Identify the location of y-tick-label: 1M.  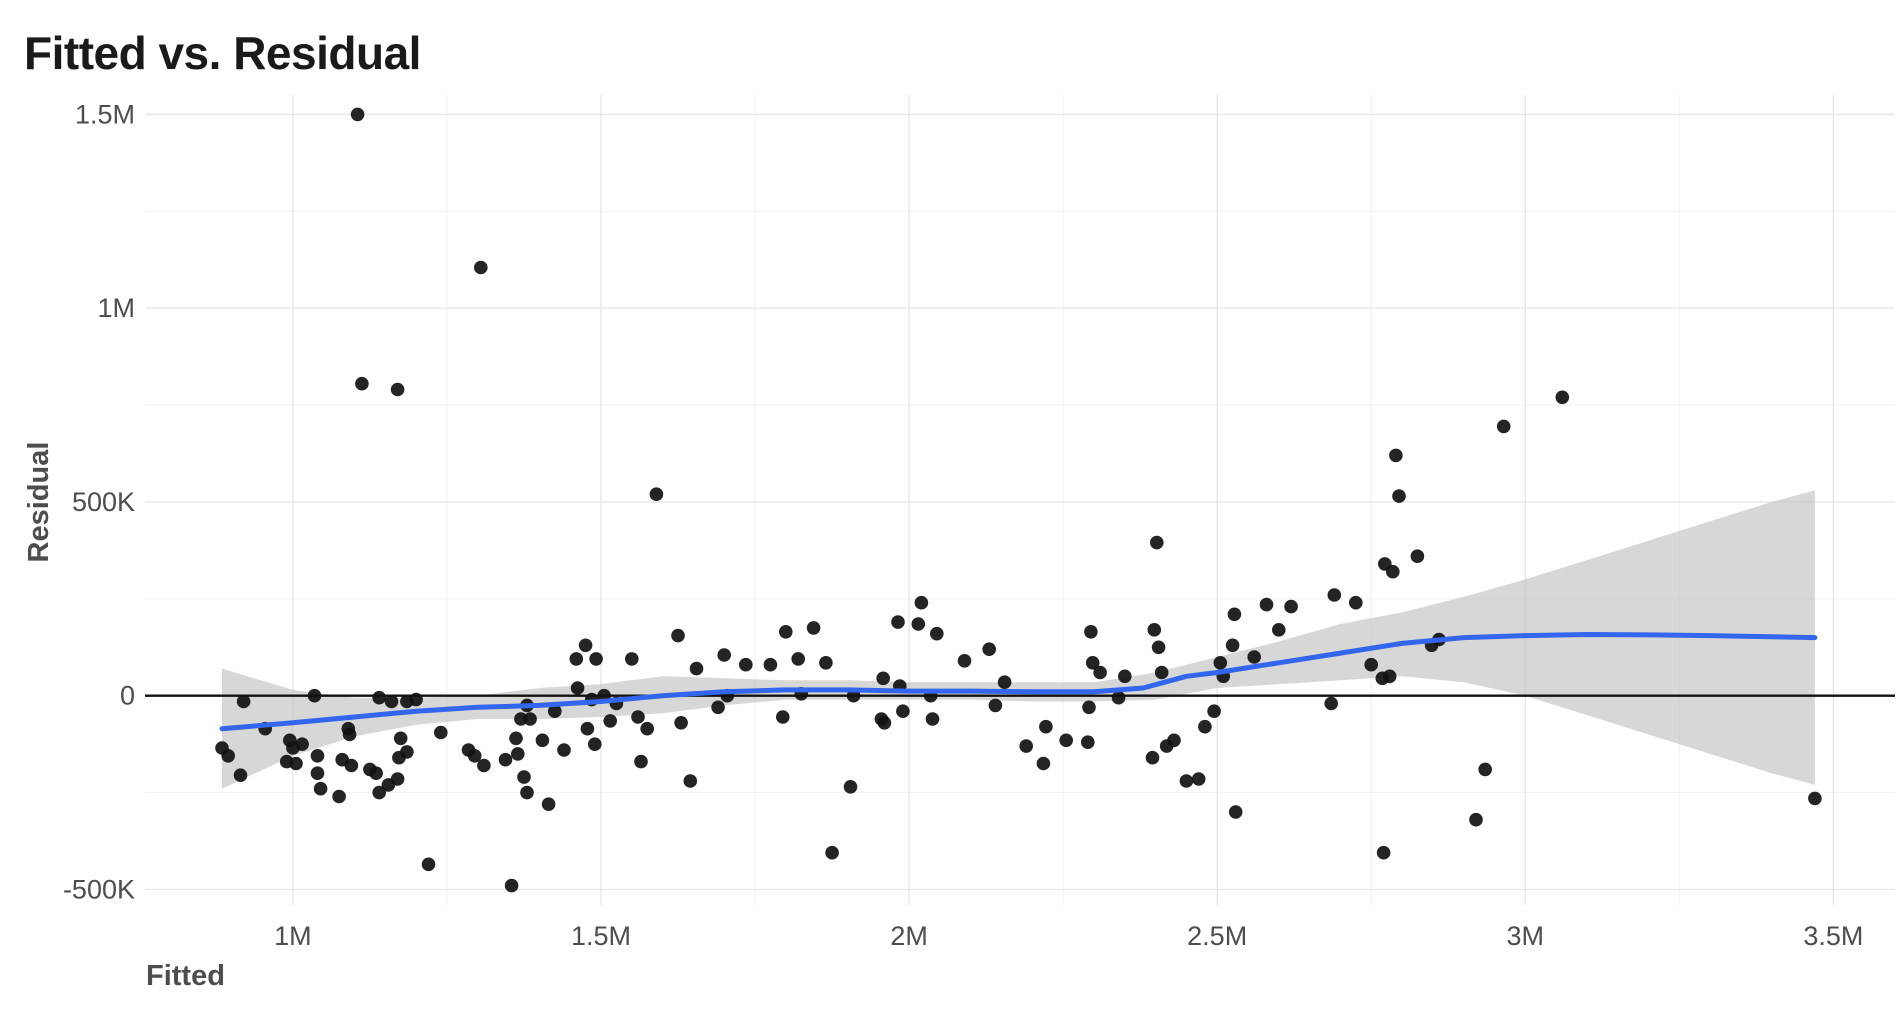
(116, 308).